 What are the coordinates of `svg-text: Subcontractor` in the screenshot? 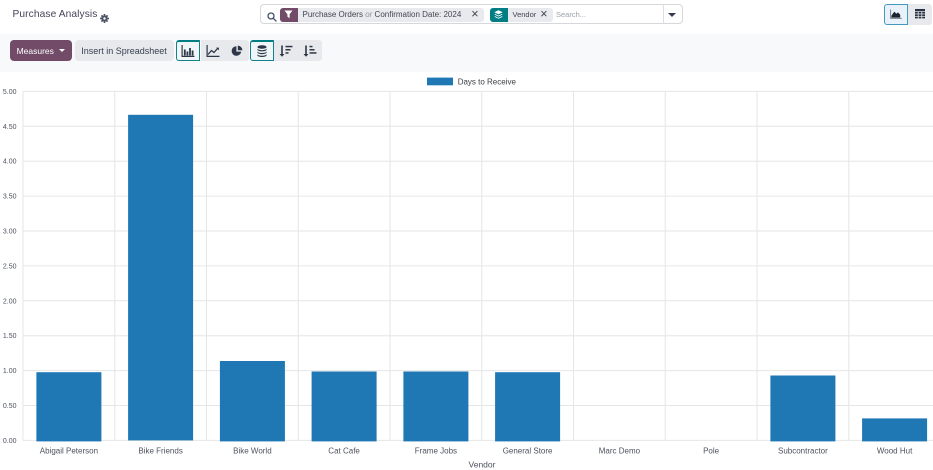 It's located at (803, 451).